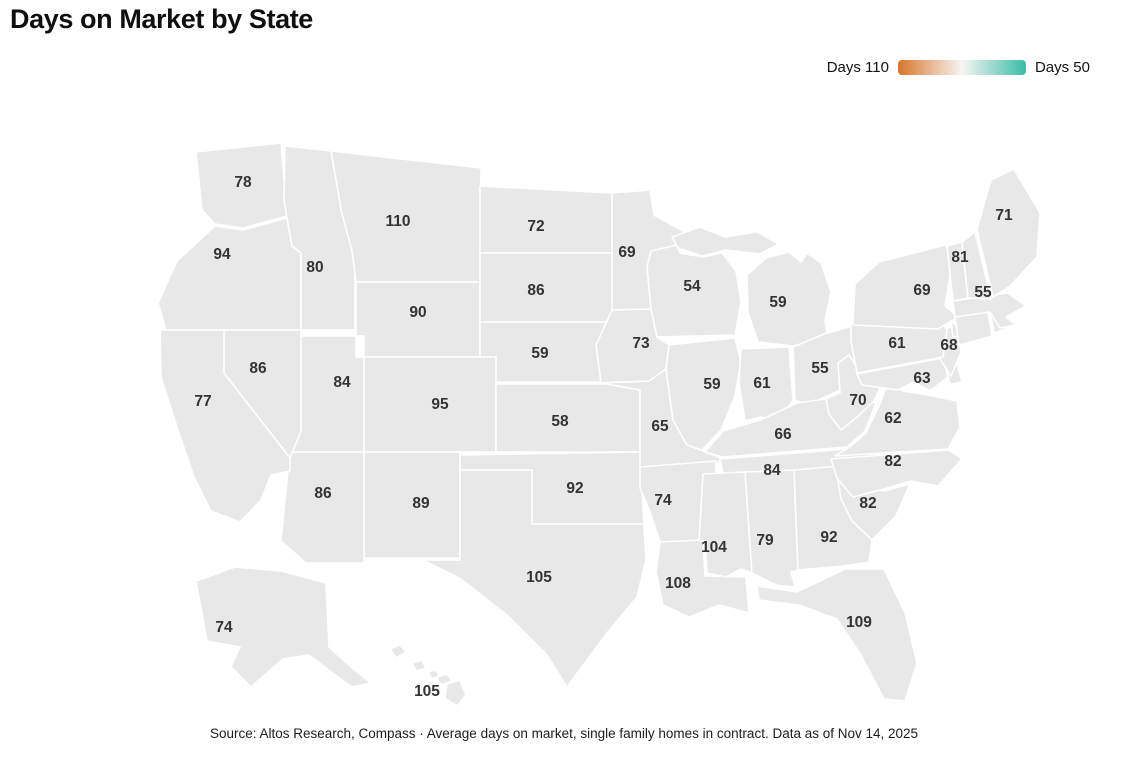  Describe the element at coordinates (342, 382) in the screenshot. I see `state-label-utah: 84` at that location.